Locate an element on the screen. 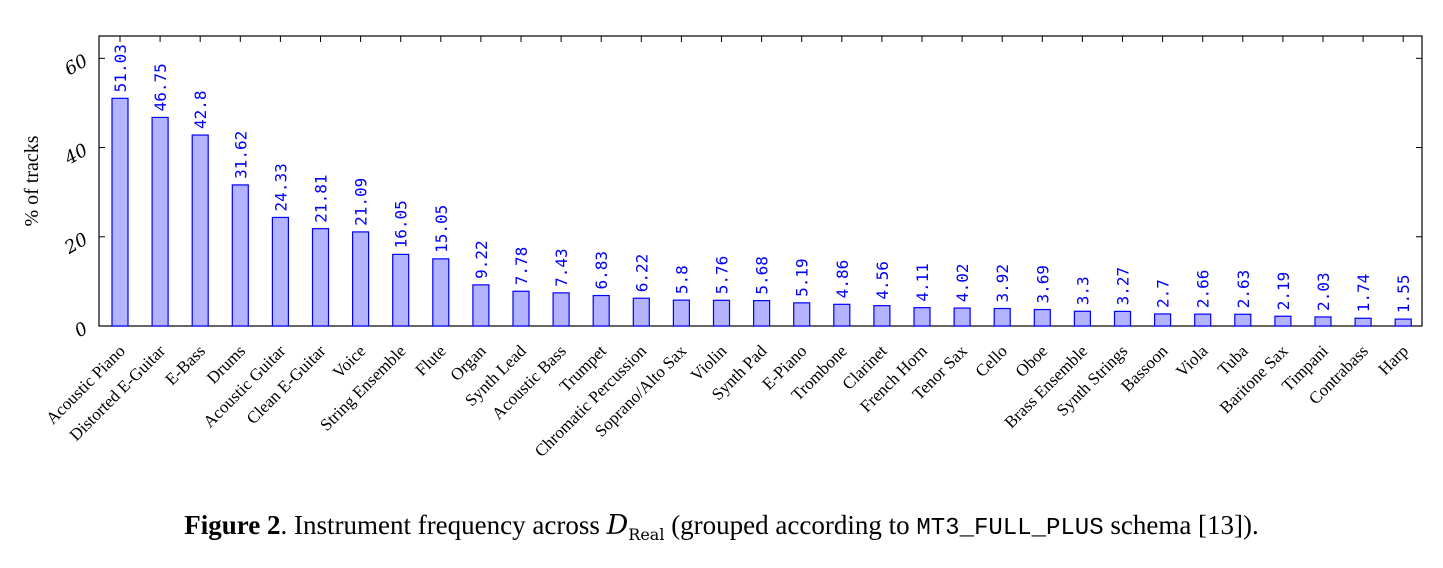 This screenshot has height=568, width=1443. bar-value-label: 42.8 is located at coordinates (200, 110).